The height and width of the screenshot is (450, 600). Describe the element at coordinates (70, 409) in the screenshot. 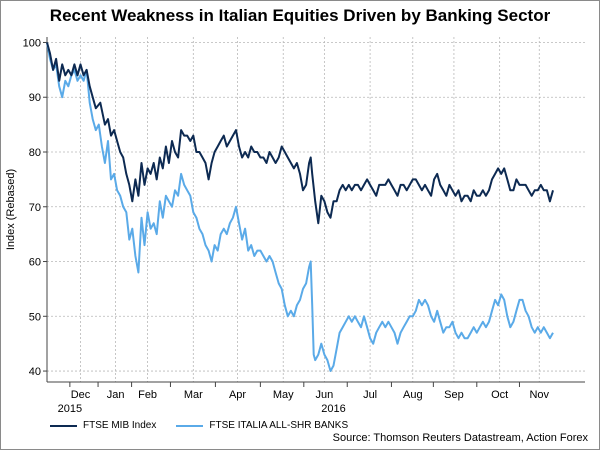

I see `x-year-label: 2015` at that location.